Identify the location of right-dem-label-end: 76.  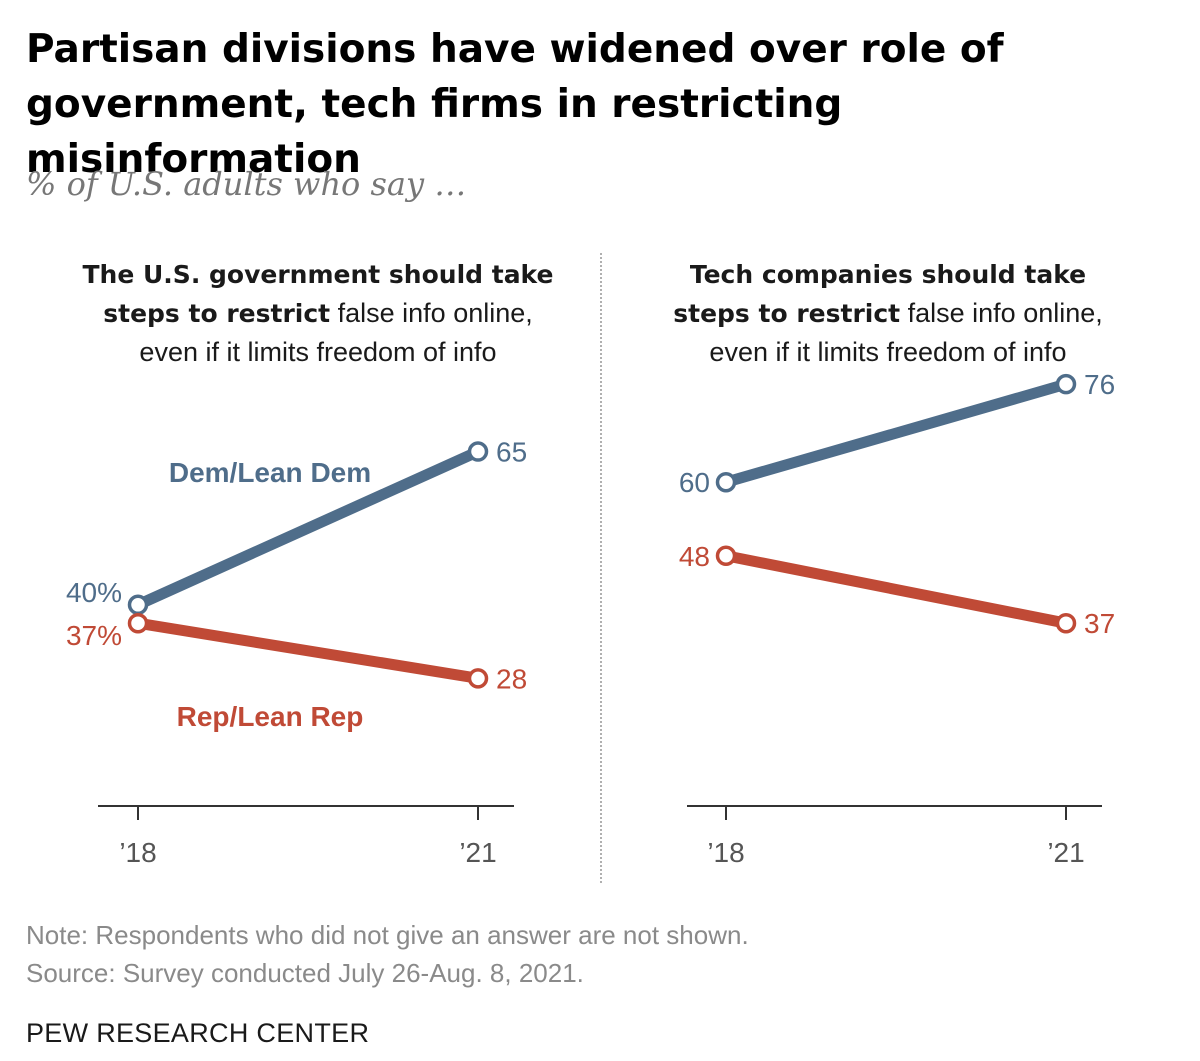
(1099, 384).